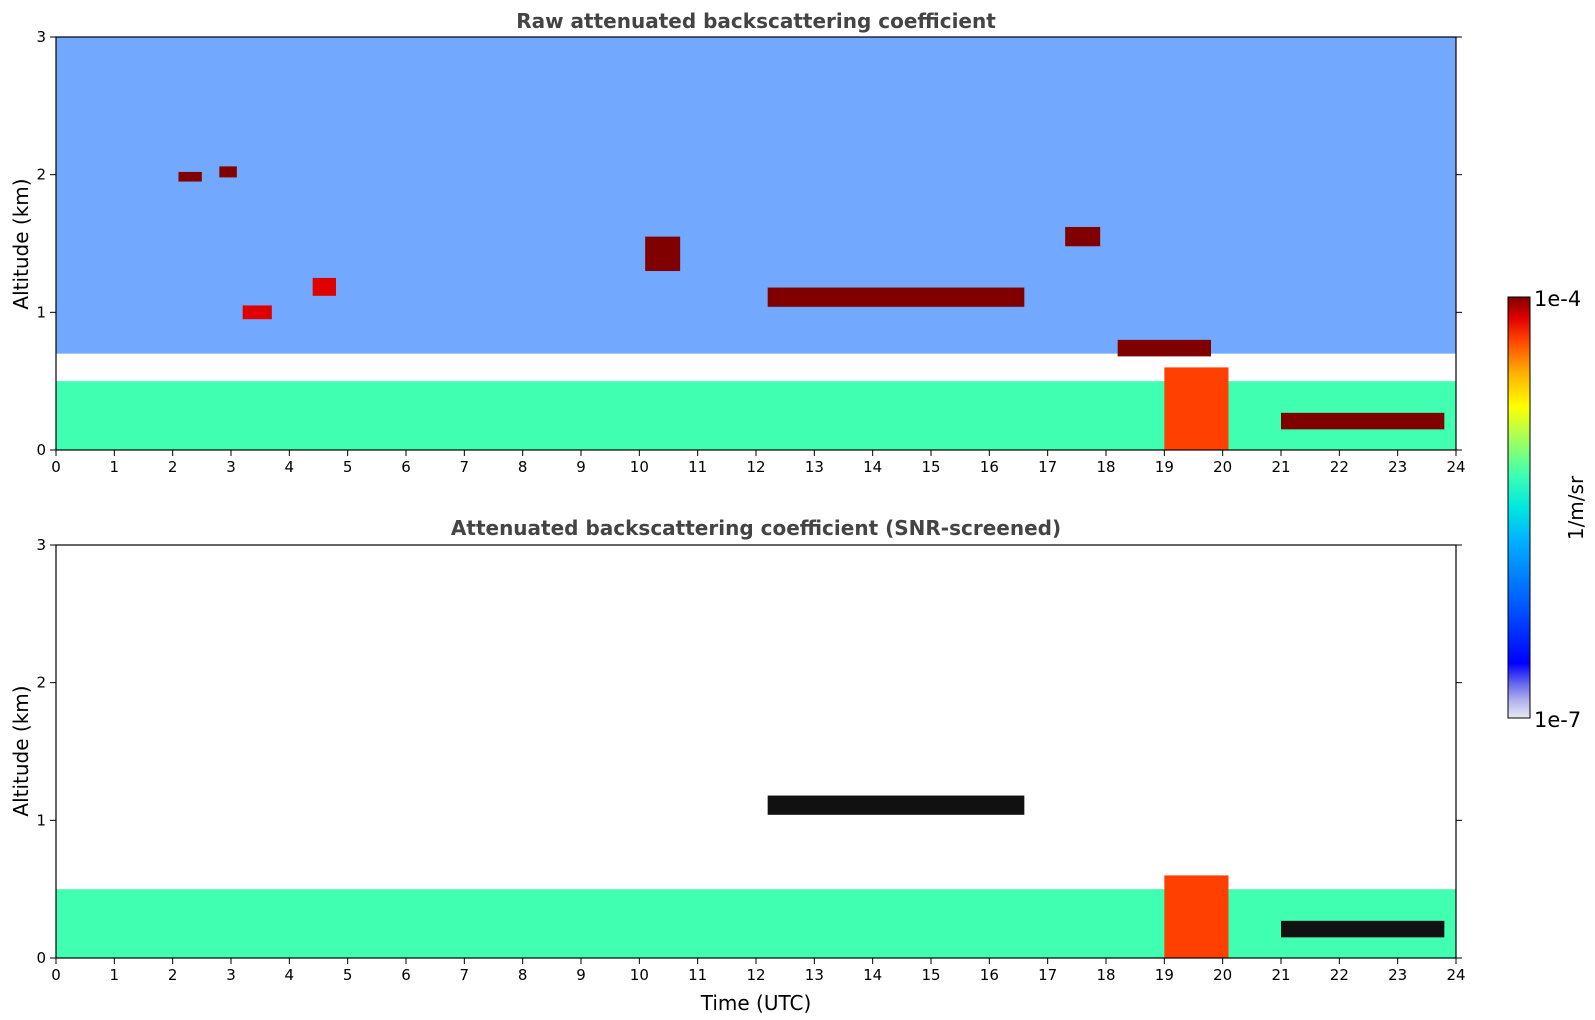  Describe the element at coordinates (756, 1003) in the screenshot. I see `x-axis-label: Time (UTC)` at that location.